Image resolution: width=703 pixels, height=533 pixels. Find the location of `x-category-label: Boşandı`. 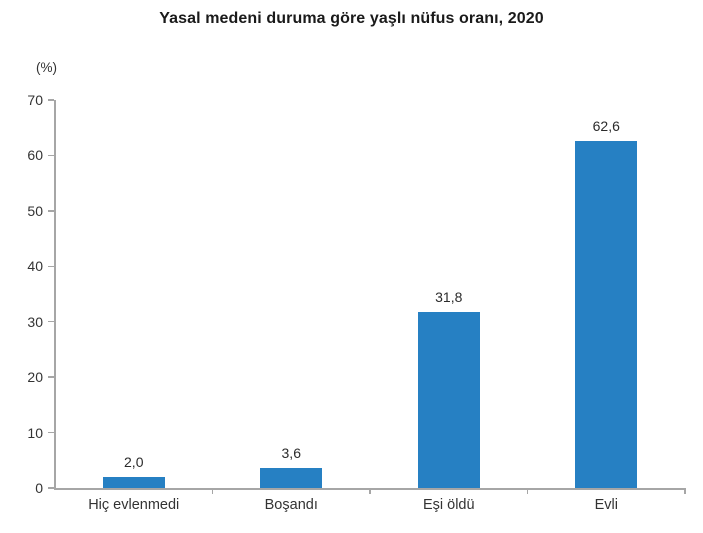

x-category-label: Boşandı is located at coordinates (291, 505).